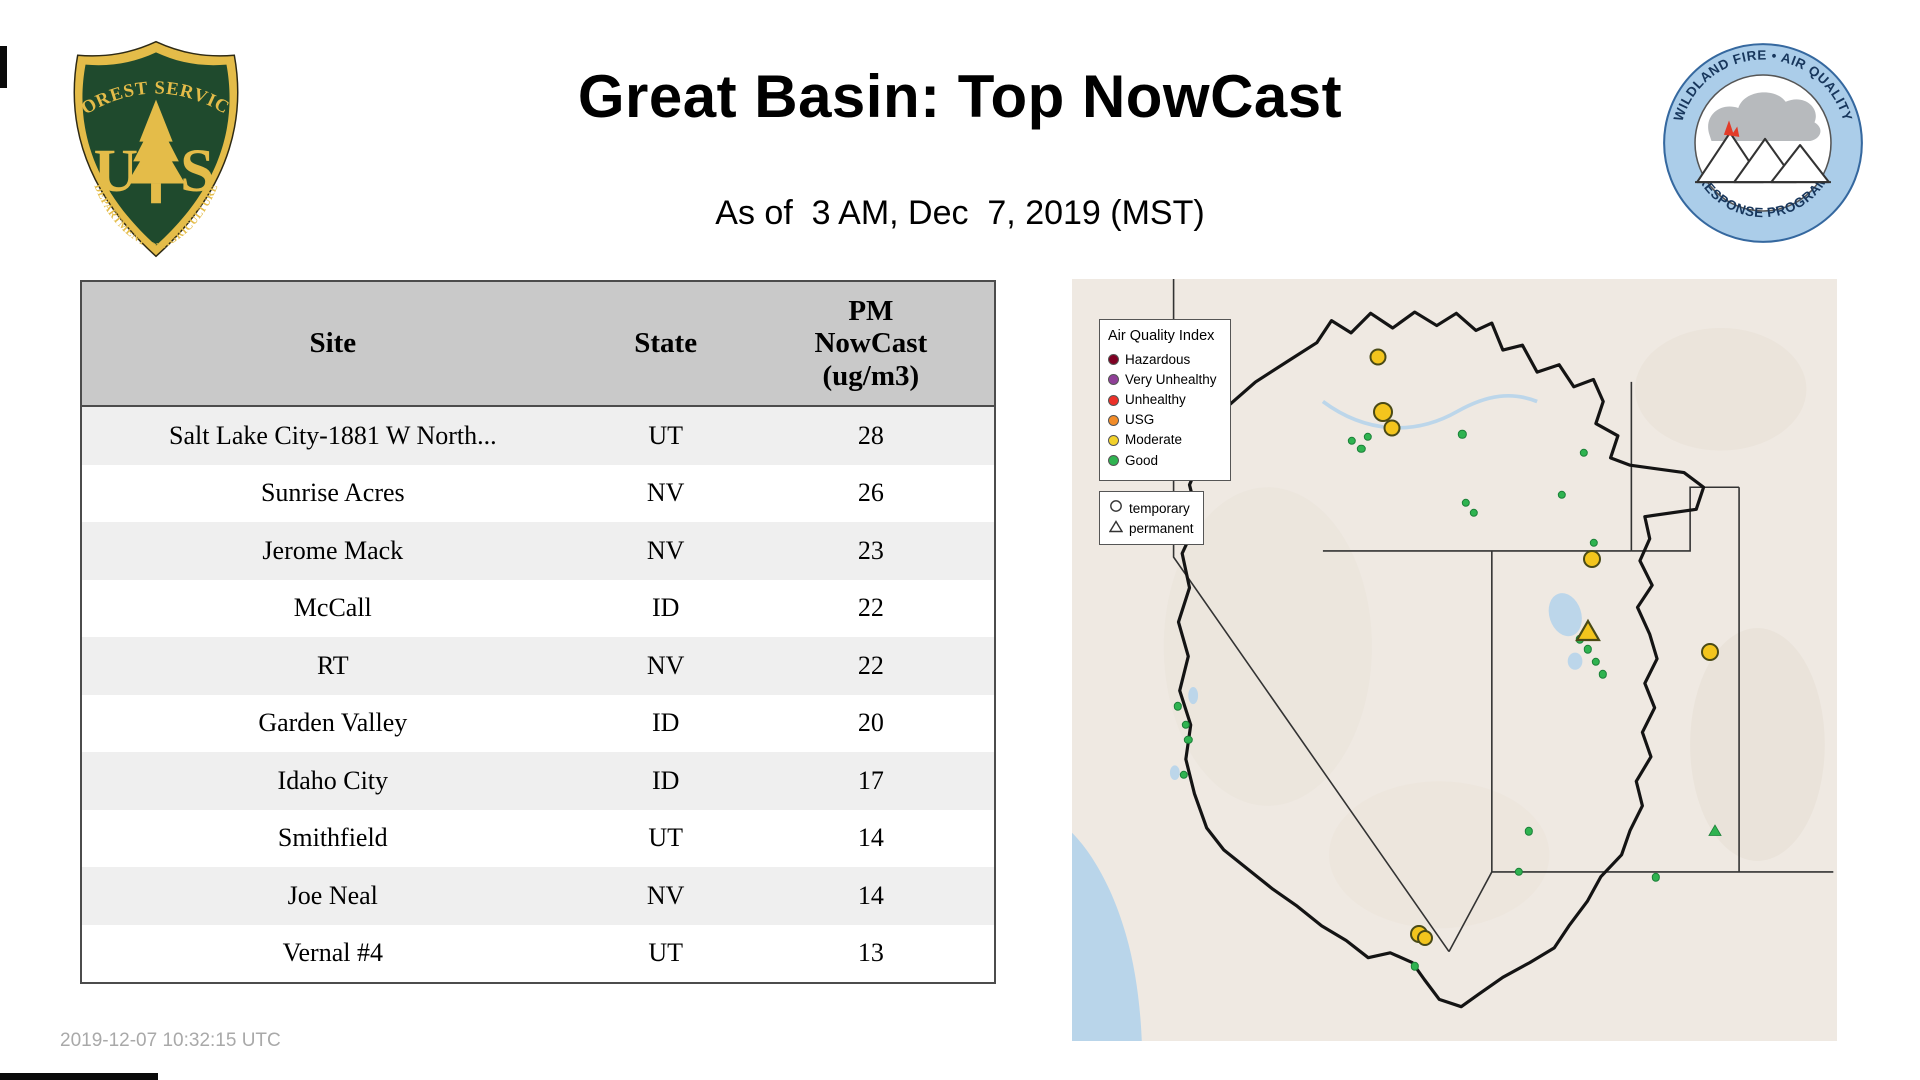 The height and width of the screenshot is (1080, 1920). Describe the element at coordinates (1161, 528) in the screenshot. I see `site-type-label: permanent` at that location.